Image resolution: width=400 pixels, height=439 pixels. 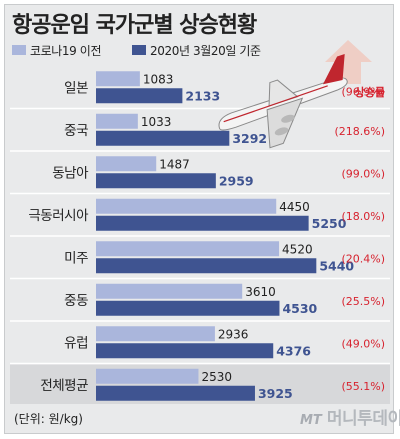 What do you see at coordinates (275, 393) in the screenshot?
I see `value-label-after: 3925` at bounding box center [275, 393].